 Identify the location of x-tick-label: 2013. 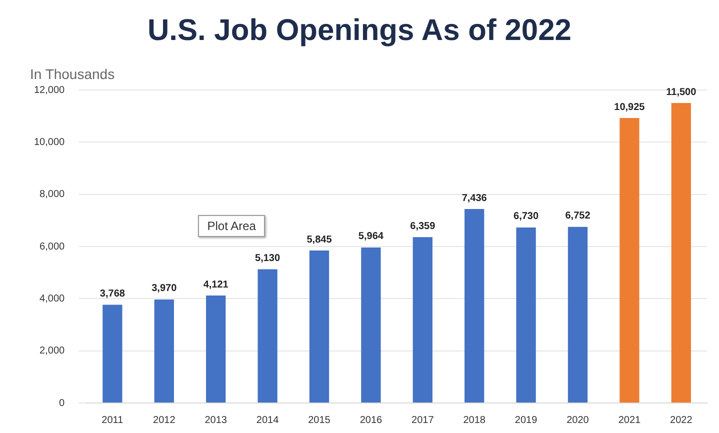
(216, 420).